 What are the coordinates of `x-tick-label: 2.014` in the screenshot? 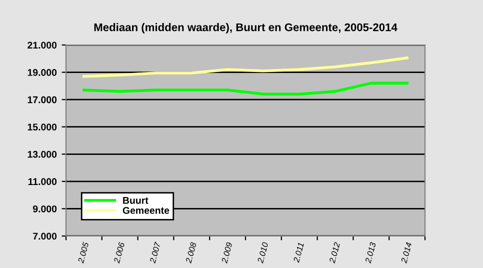 It's located at (406, 253).